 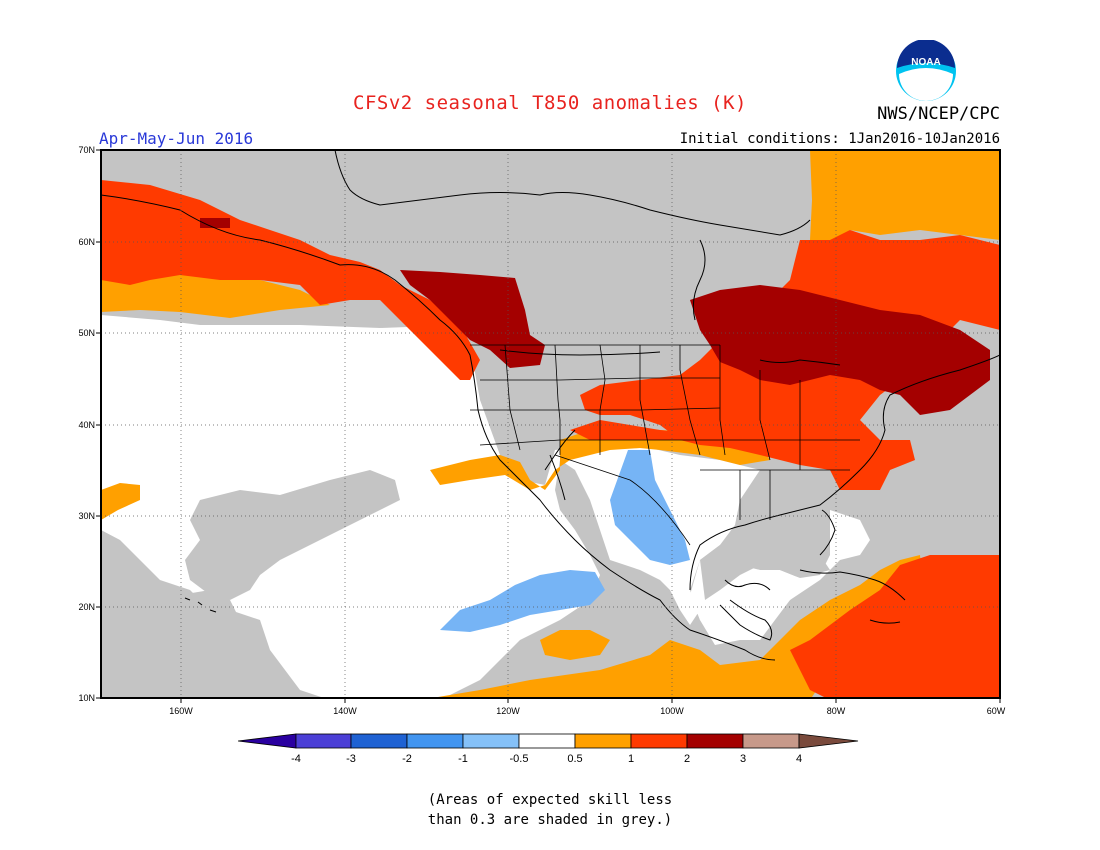 I want to click on skill-note-line2: than 0.3 are shaded in grey.), so click(x=550, y=820).